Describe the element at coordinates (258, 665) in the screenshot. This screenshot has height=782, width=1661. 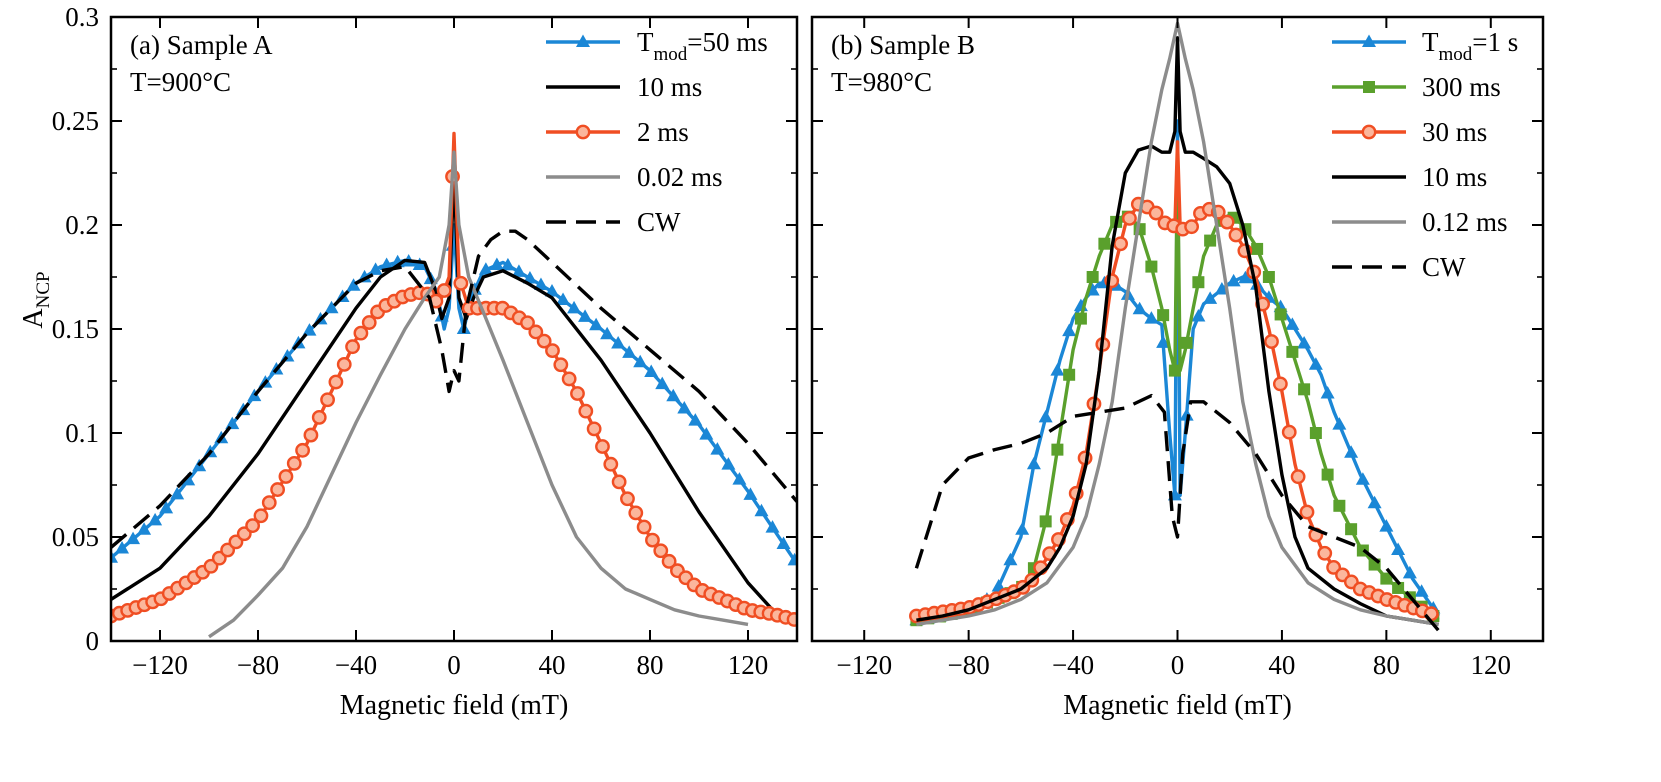
I see `x-tick-label: −80` at that location.